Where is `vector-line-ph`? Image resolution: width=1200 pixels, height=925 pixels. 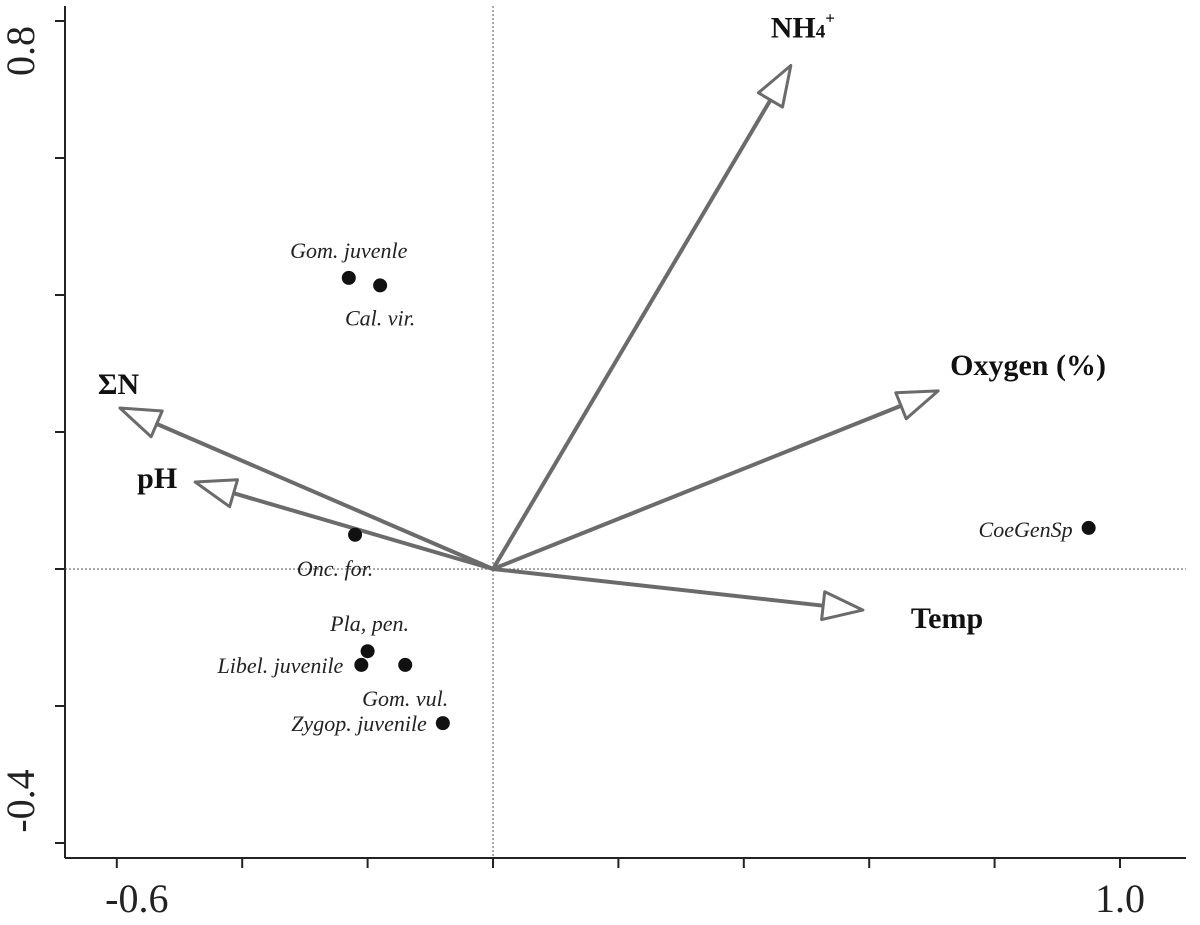
vector-line-ph is located at coordinates (363, 531).